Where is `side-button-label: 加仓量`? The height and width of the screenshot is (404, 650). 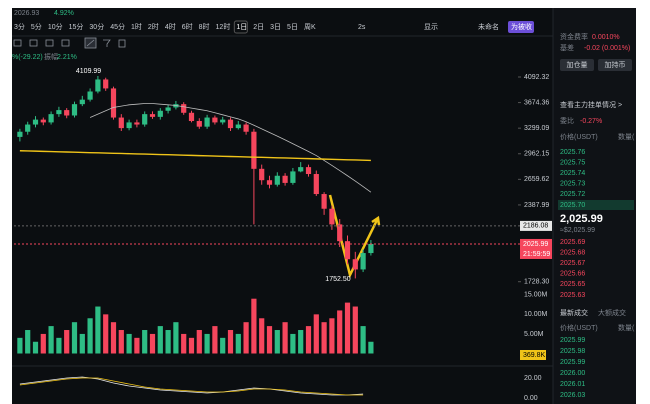 side-button-label: 加仓量 is located at coordinates (577, 64).